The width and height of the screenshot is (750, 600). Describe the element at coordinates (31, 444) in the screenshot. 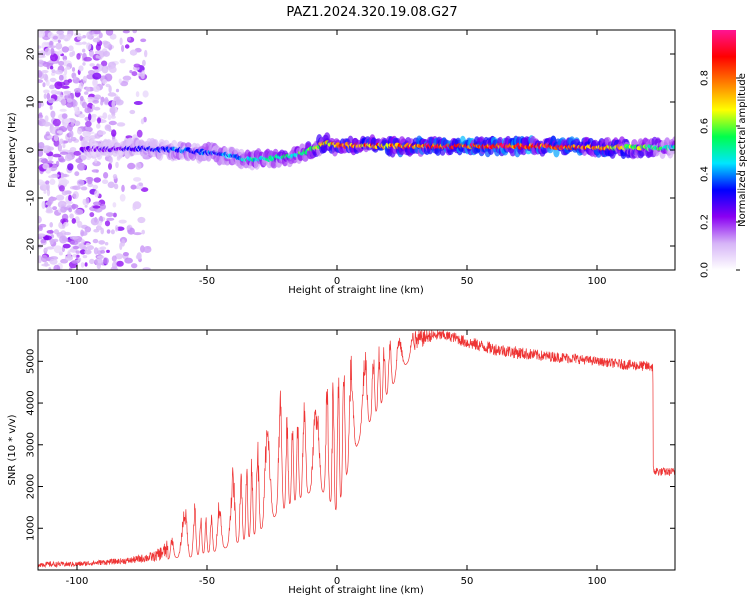

I see `snr-y-tick-label: 3000` at that location.